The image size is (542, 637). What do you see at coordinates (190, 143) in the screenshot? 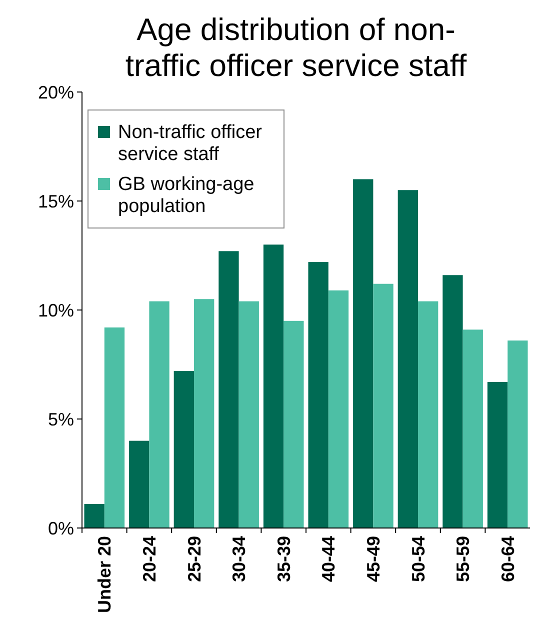
I see `legend-label: Non-traffic officer service staff` at bounding box center [190, 143].